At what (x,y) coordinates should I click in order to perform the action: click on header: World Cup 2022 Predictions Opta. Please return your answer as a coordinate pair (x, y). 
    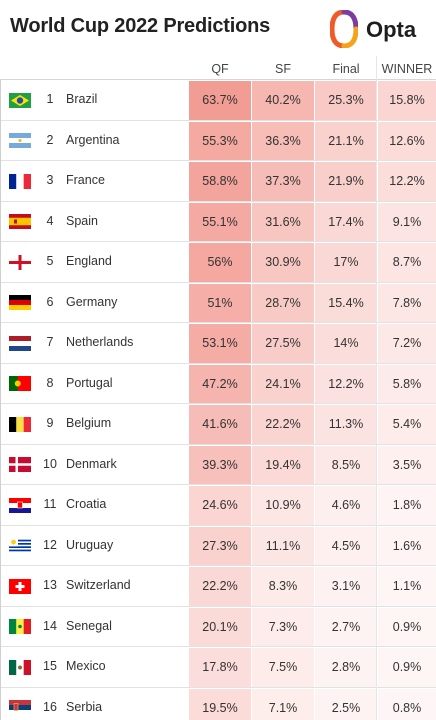
    Looking at the image, I should click on (218, 29).